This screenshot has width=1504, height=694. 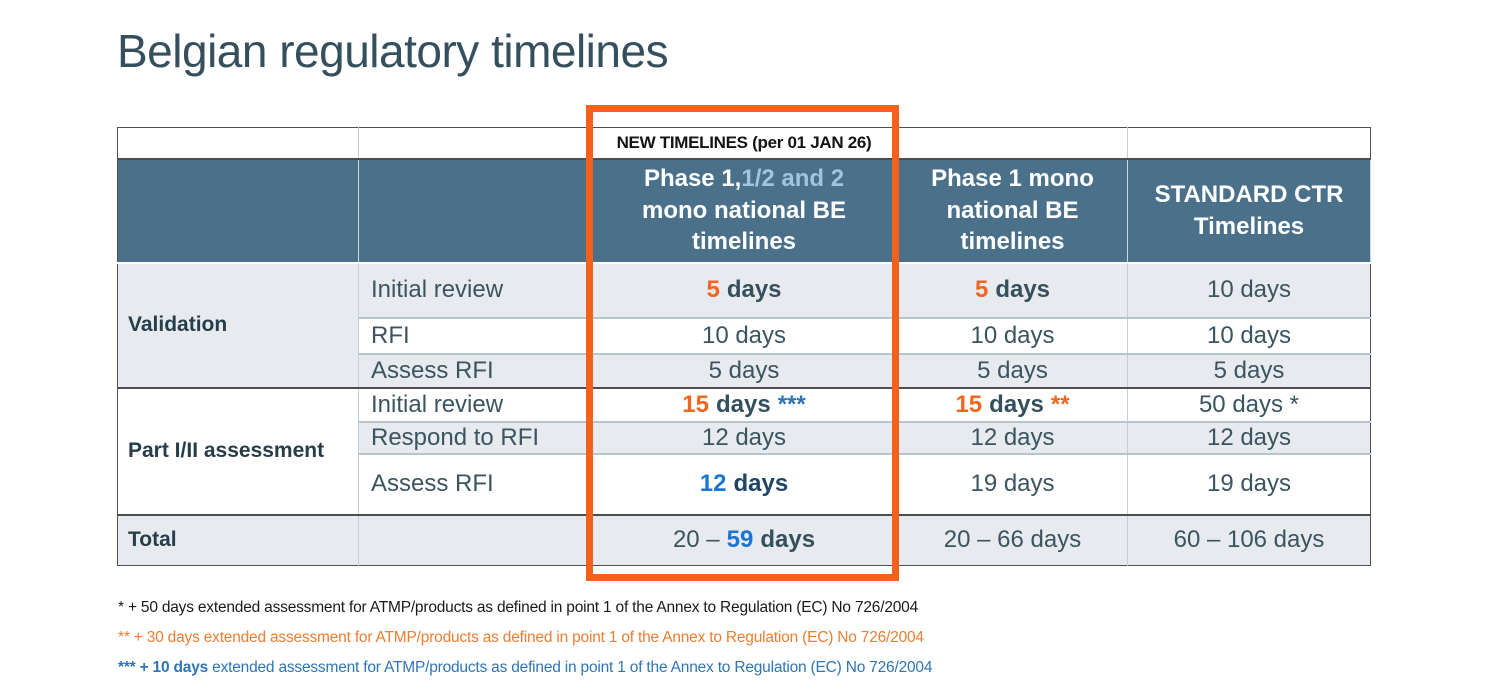 I want to click on cell-validation-rfi-ctr: 10 days, so click(x=1249, y=335).